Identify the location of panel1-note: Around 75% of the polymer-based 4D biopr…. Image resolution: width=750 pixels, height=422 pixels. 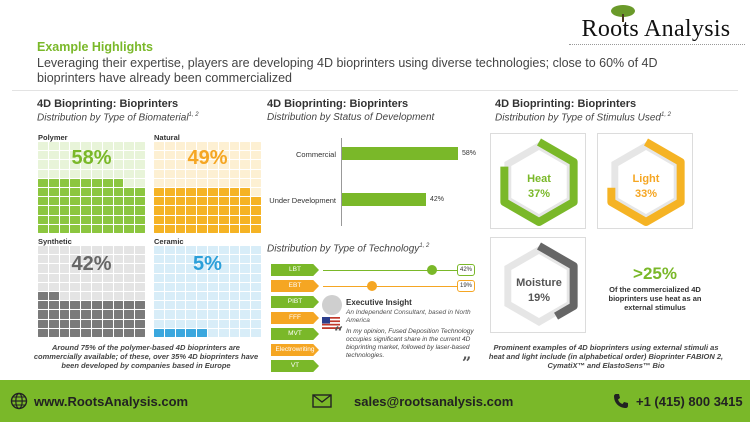
(146, 356).